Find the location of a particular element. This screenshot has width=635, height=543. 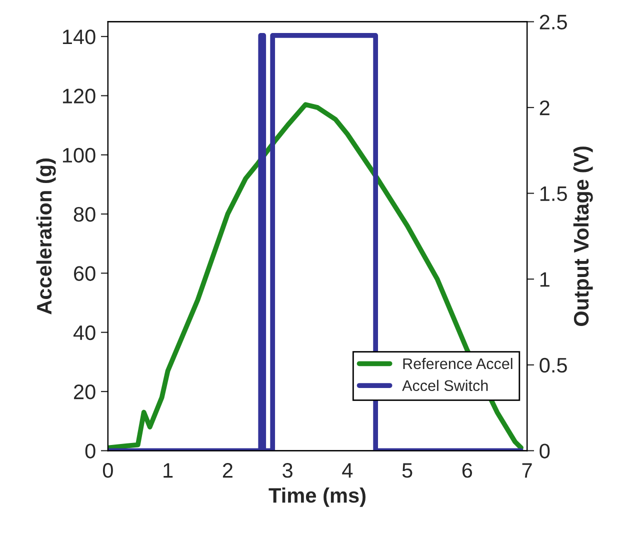

y-tick-label: 120 is located at coordinates (79, 96).